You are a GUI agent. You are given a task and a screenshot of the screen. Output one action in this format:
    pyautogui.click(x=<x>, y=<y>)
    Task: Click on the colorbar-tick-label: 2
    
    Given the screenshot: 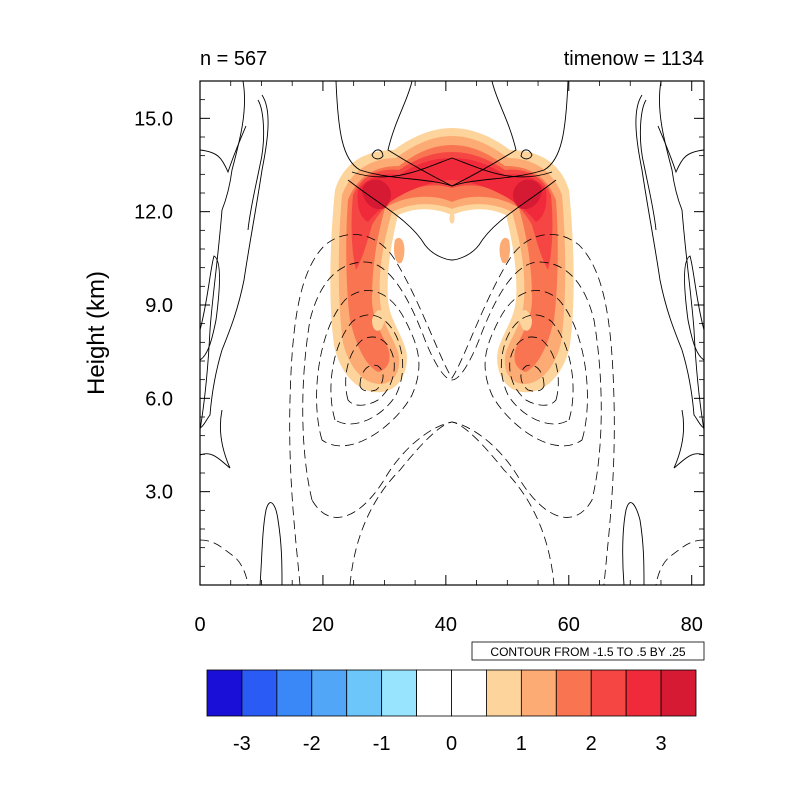 What is the action you would take?
    pyautogui.click(x=591, y=744)
    